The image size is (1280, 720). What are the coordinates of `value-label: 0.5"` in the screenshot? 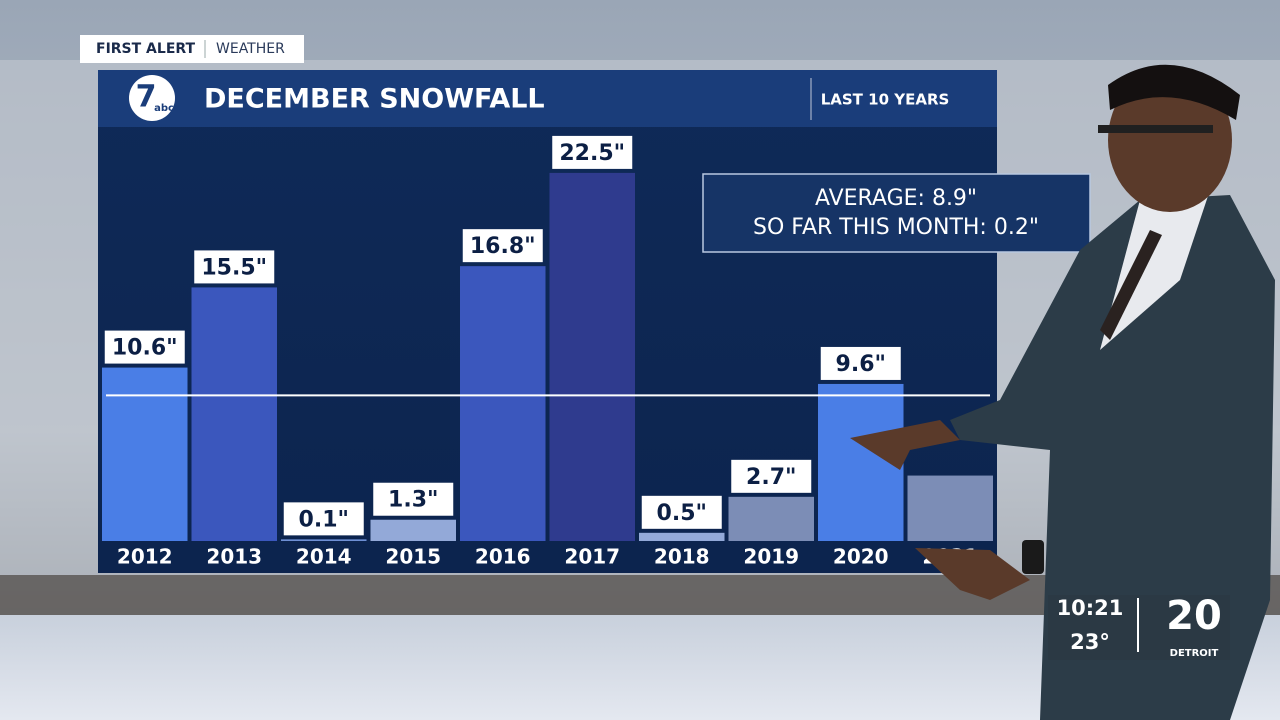 It's located at (682, 513).